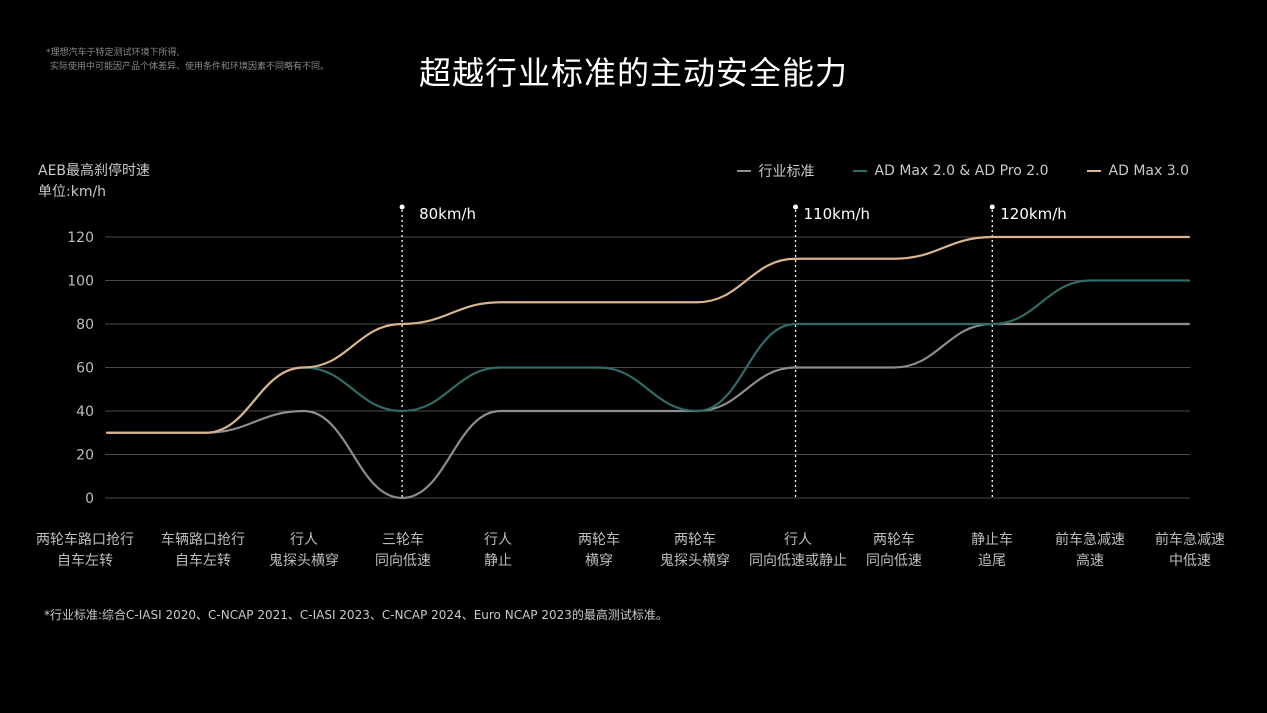  What do you see at coordinates (89, 499) in the screenshot?
I see `y-tick-label-0: 0` at bounding box center [89, 499].